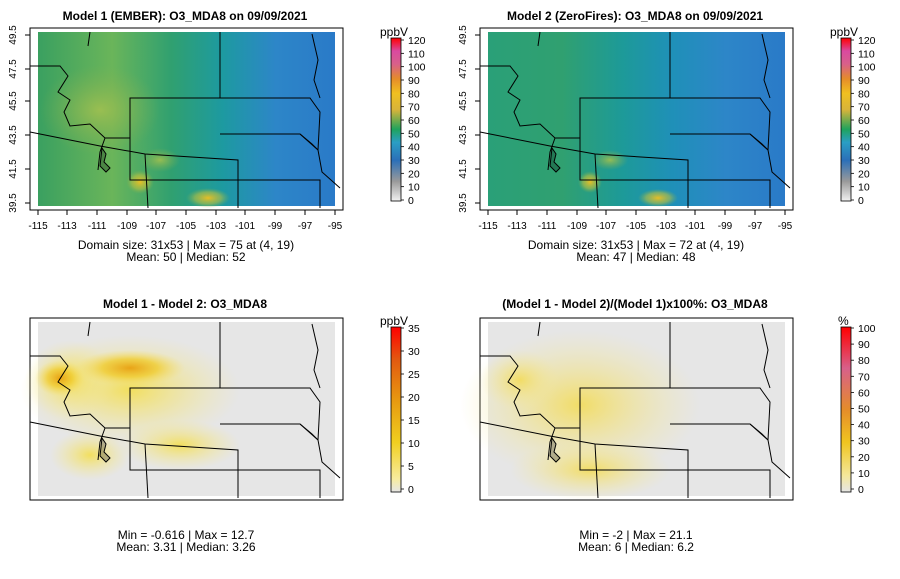 This screenshot has height=579, width=900. What do you see at coordinates (636, 245) in the screenshot?
I see `domain-stats: Domain size: 31x53 | Max = 72 at (4, 19)` at bounding box center [636, 245].